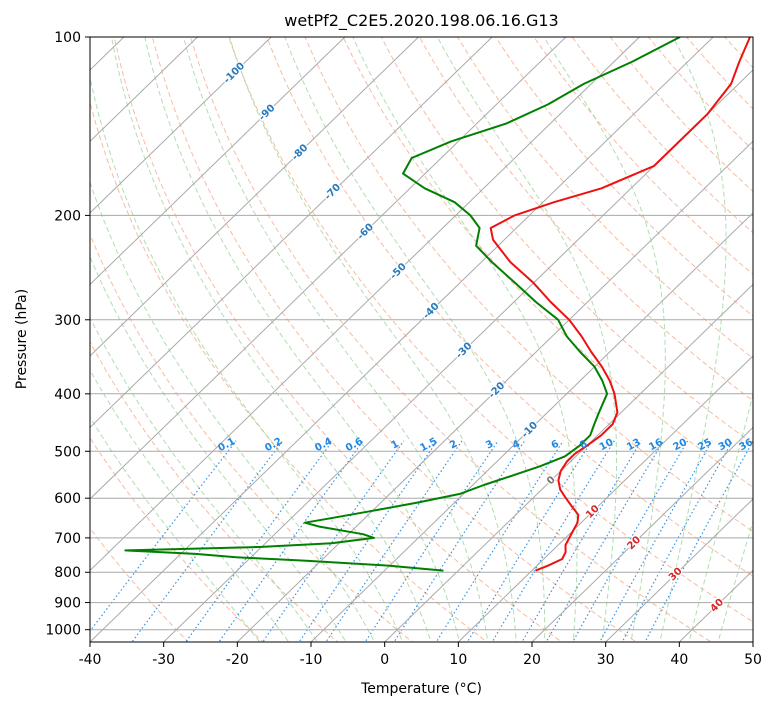 The width and height of the screenshot is (775, 708). Describe the element at coordinates (22, 339) in the screenshot. I see `y-axis-label: Pressure (hPa)` at that location.